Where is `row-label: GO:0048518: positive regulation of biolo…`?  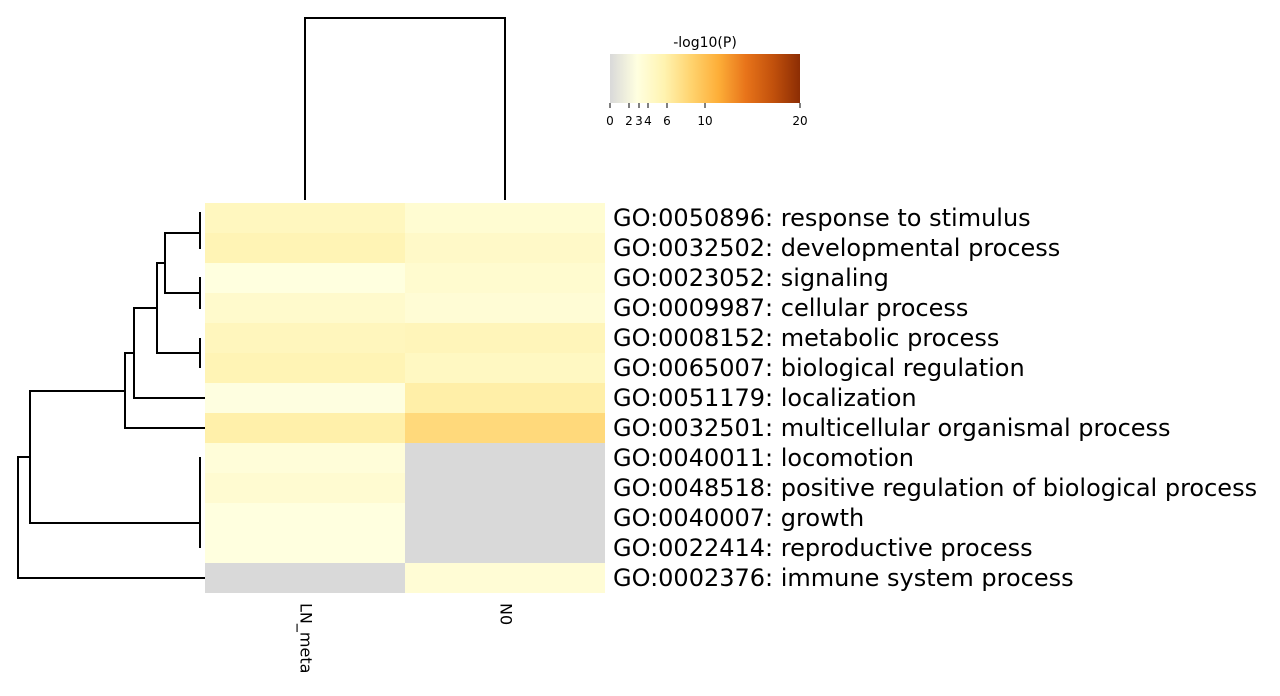 row-label: GO:0048518: positive regulation of biolo… is located at coordinates (935, 488).